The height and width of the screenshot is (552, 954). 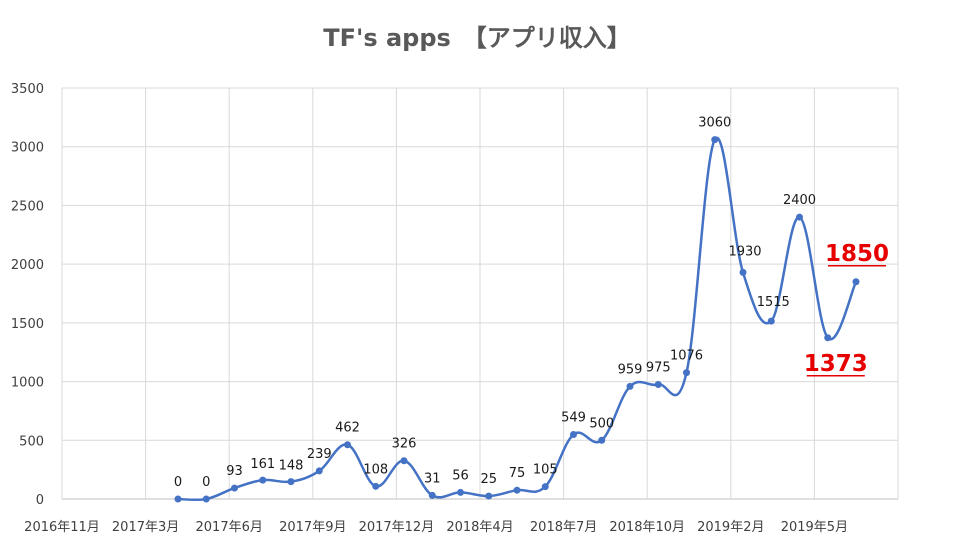 I want to click on data-label: 2400, so click(x=799, y=200).